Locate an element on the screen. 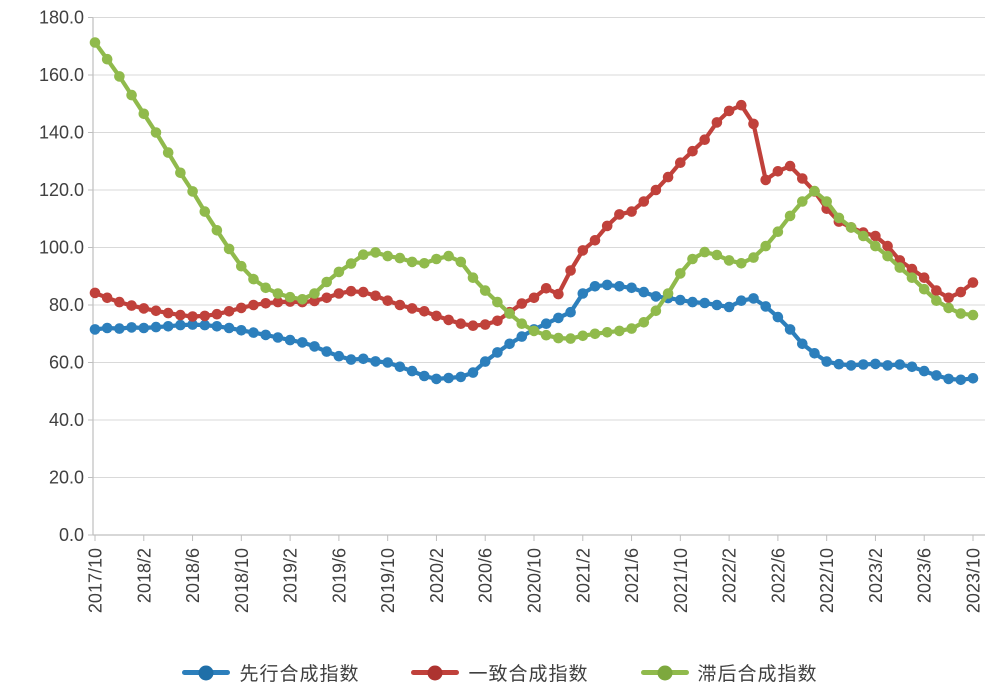  y-axis-tick-label: 160.0 is located at coordinates (61, 75).